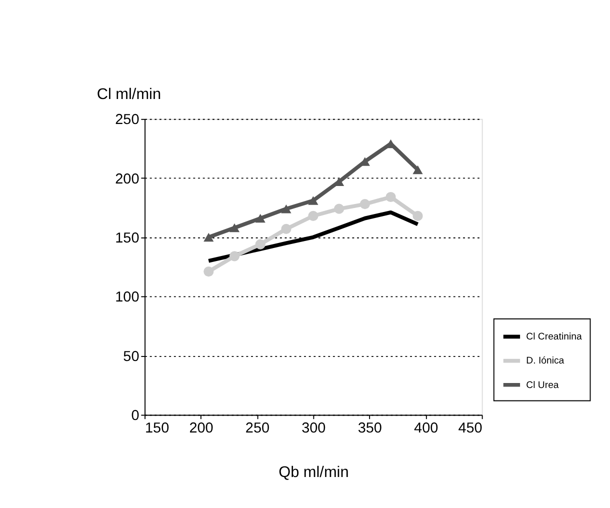 This screenshot has height=508, width=610. What do you see at coordinates (127, 298) in the screenshot?
I see `y-tick-label: 100` at bounding box center [127, 298].